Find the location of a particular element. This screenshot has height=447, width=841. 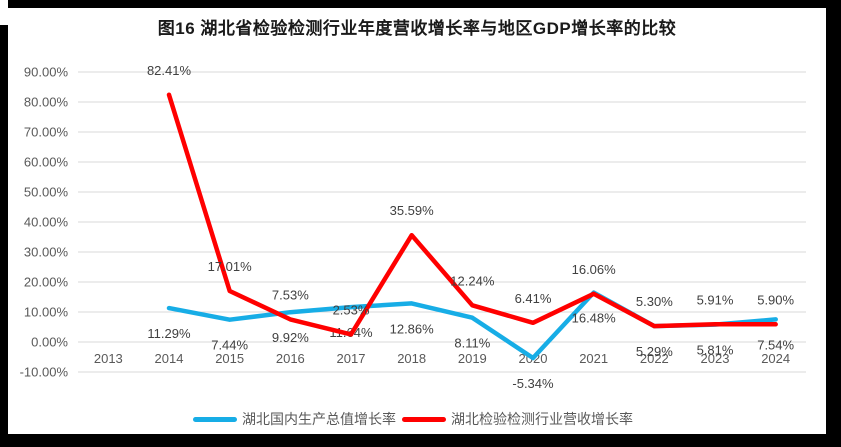

chart-title: 图16 湖北省检验检测行业年度营收增长率与地区GDP增长率的比较 is located at coordinates (417, 28).